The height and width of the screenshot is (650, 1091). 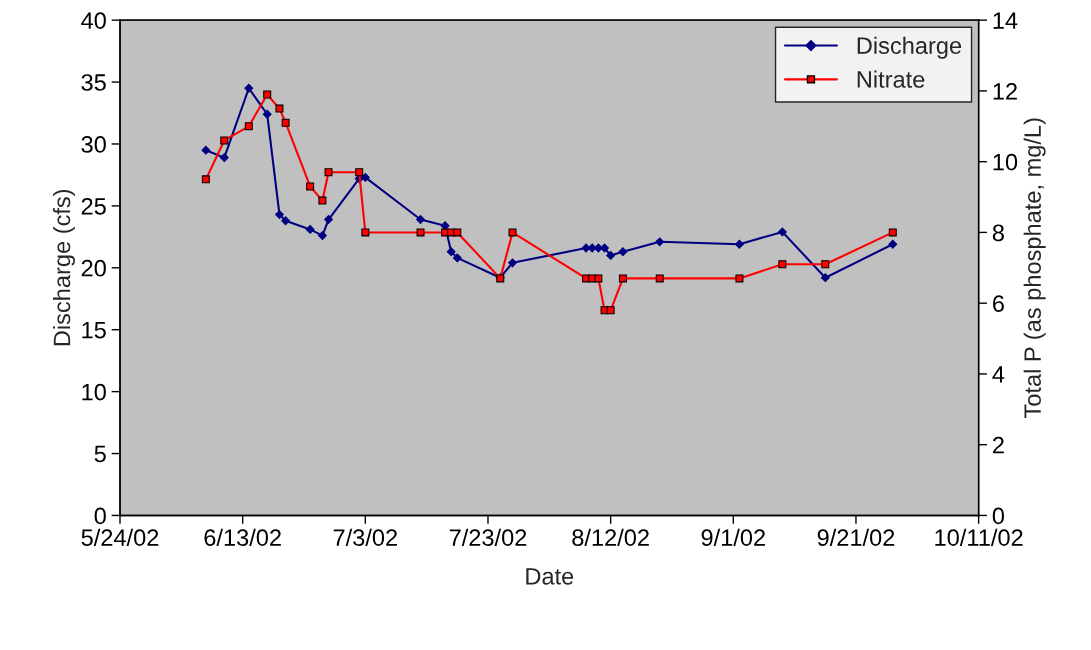 I want to click on y-tick-label: 35, so click(x=93, y=82).